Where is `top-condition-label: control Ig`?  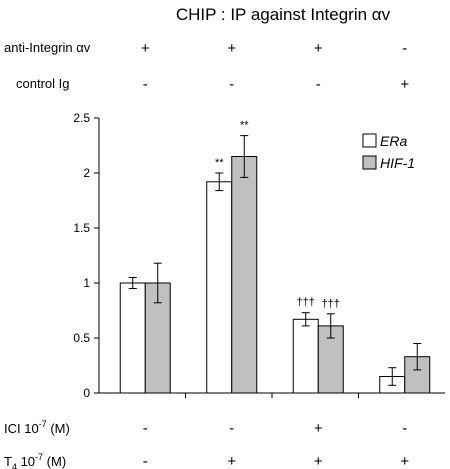
top-condition-label: control Ig is located at coordinates (42, 83).